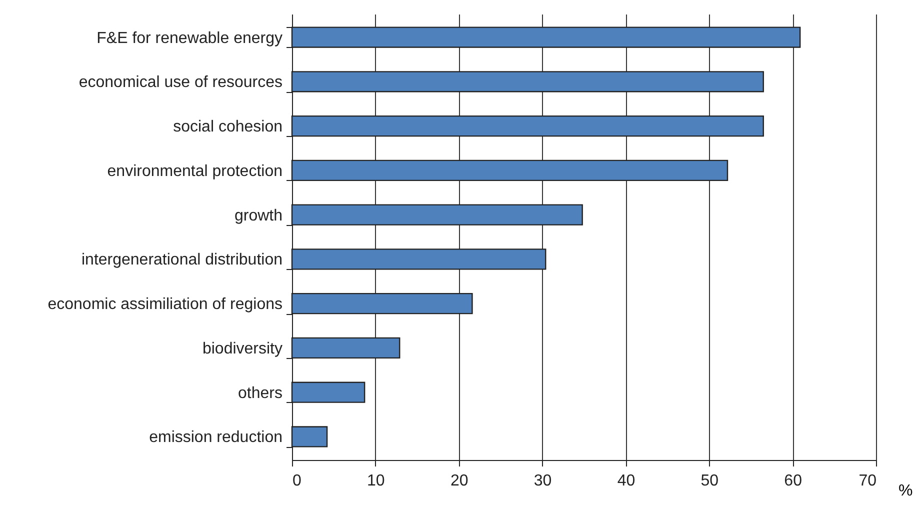 Image resolution: width=919 pixels, height=517 pixels. I want to click on x-tick-label: 10, so click(376, 481).